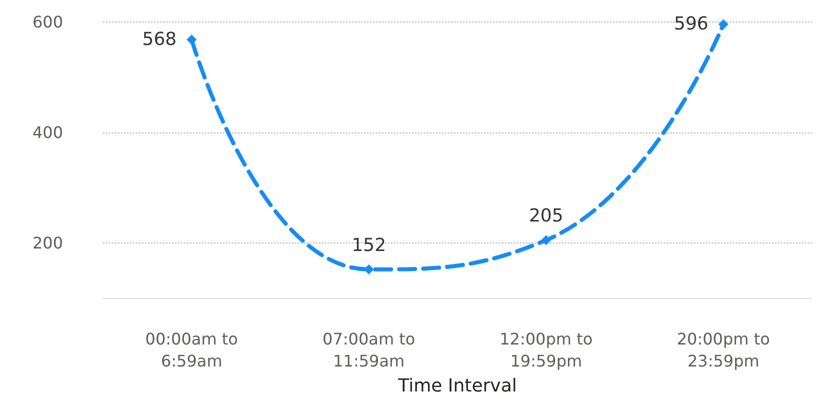  I want to click on x-tick-label: 12:00pm to 19:59pm, so click(546, 350).